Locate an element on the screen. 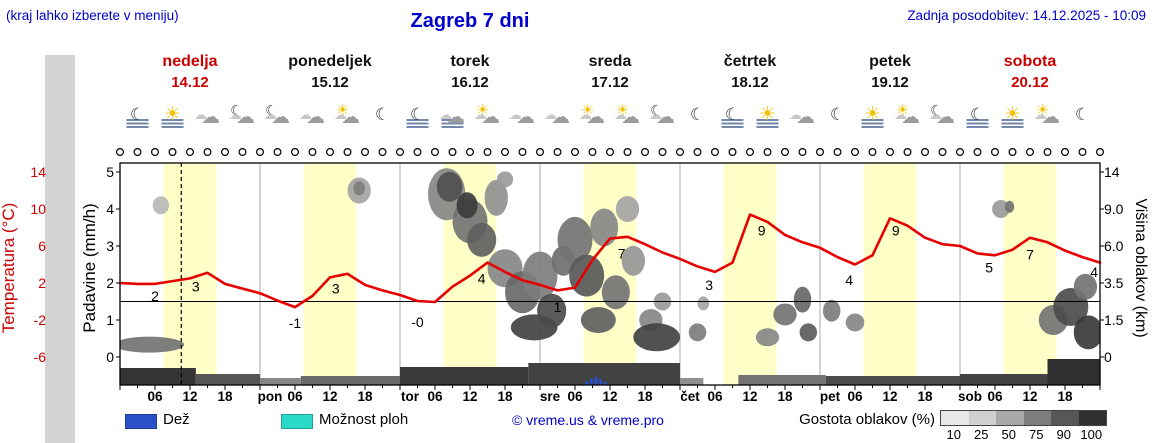 The image size is (1152, 443). day-date: 20.12 is located at coordinates (1030, 82).